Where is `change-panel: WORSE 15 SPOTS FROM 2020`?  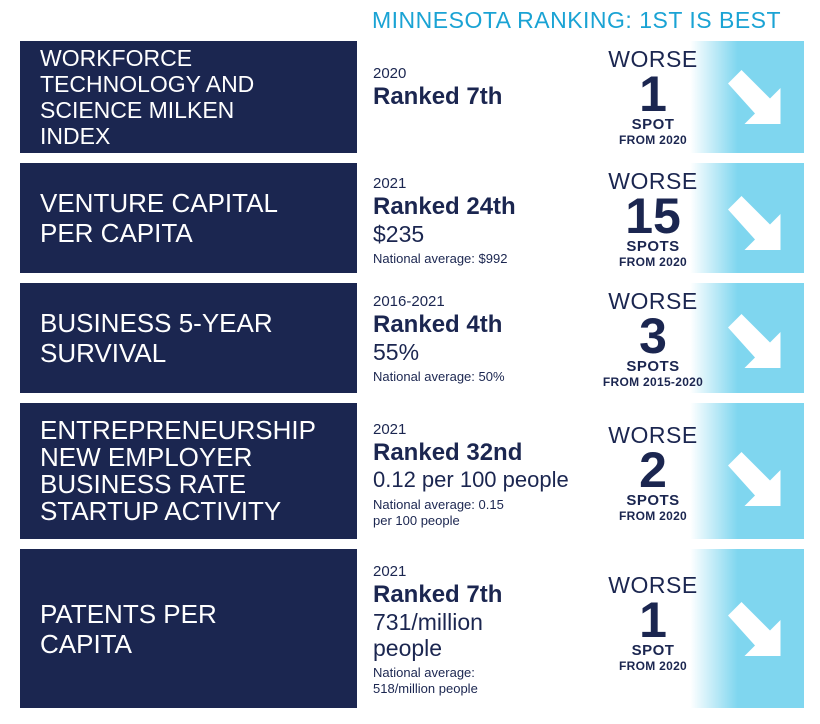 change-panel: WORSE 15 SPOTS FROM 2020 is located at coordinates (700, 218).